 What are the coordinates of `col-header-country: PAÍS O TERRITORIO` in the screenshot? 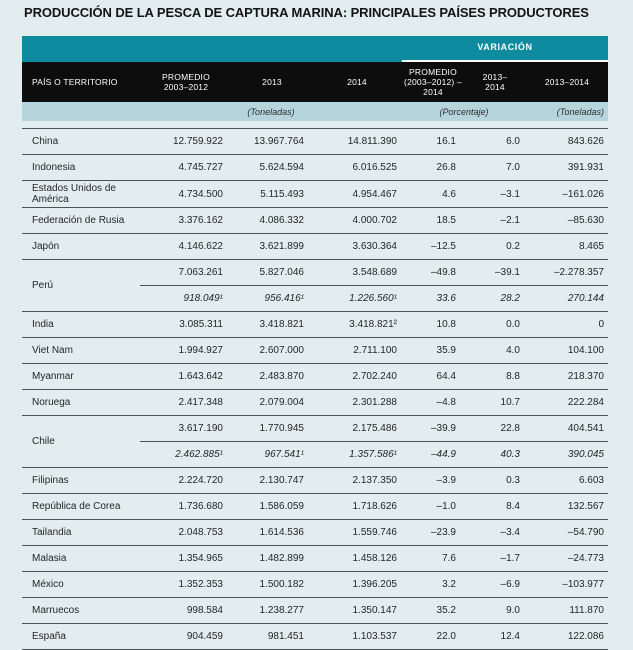 It's located at (81, 82).